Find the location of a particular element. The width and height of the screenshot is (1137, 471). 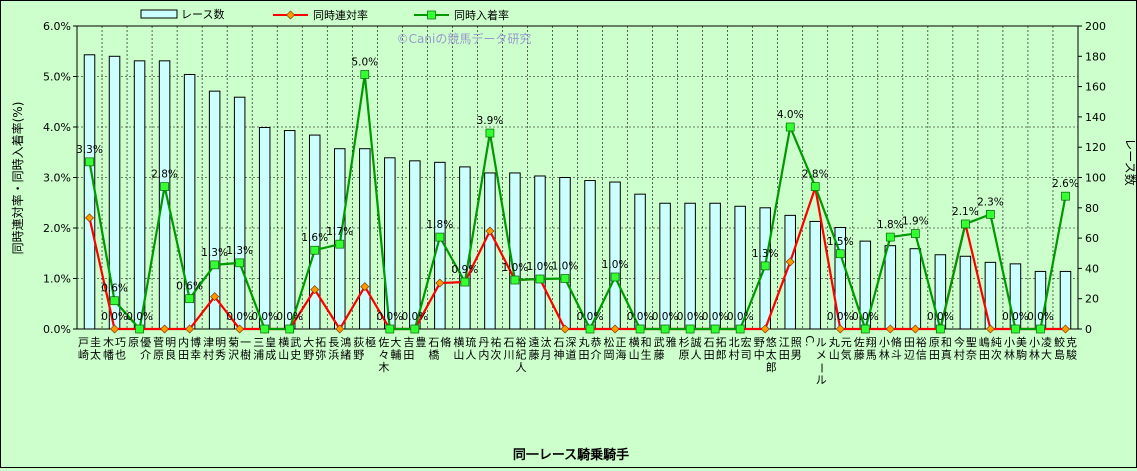

x-tick-char: 月 is located at coordinates (545, 355).